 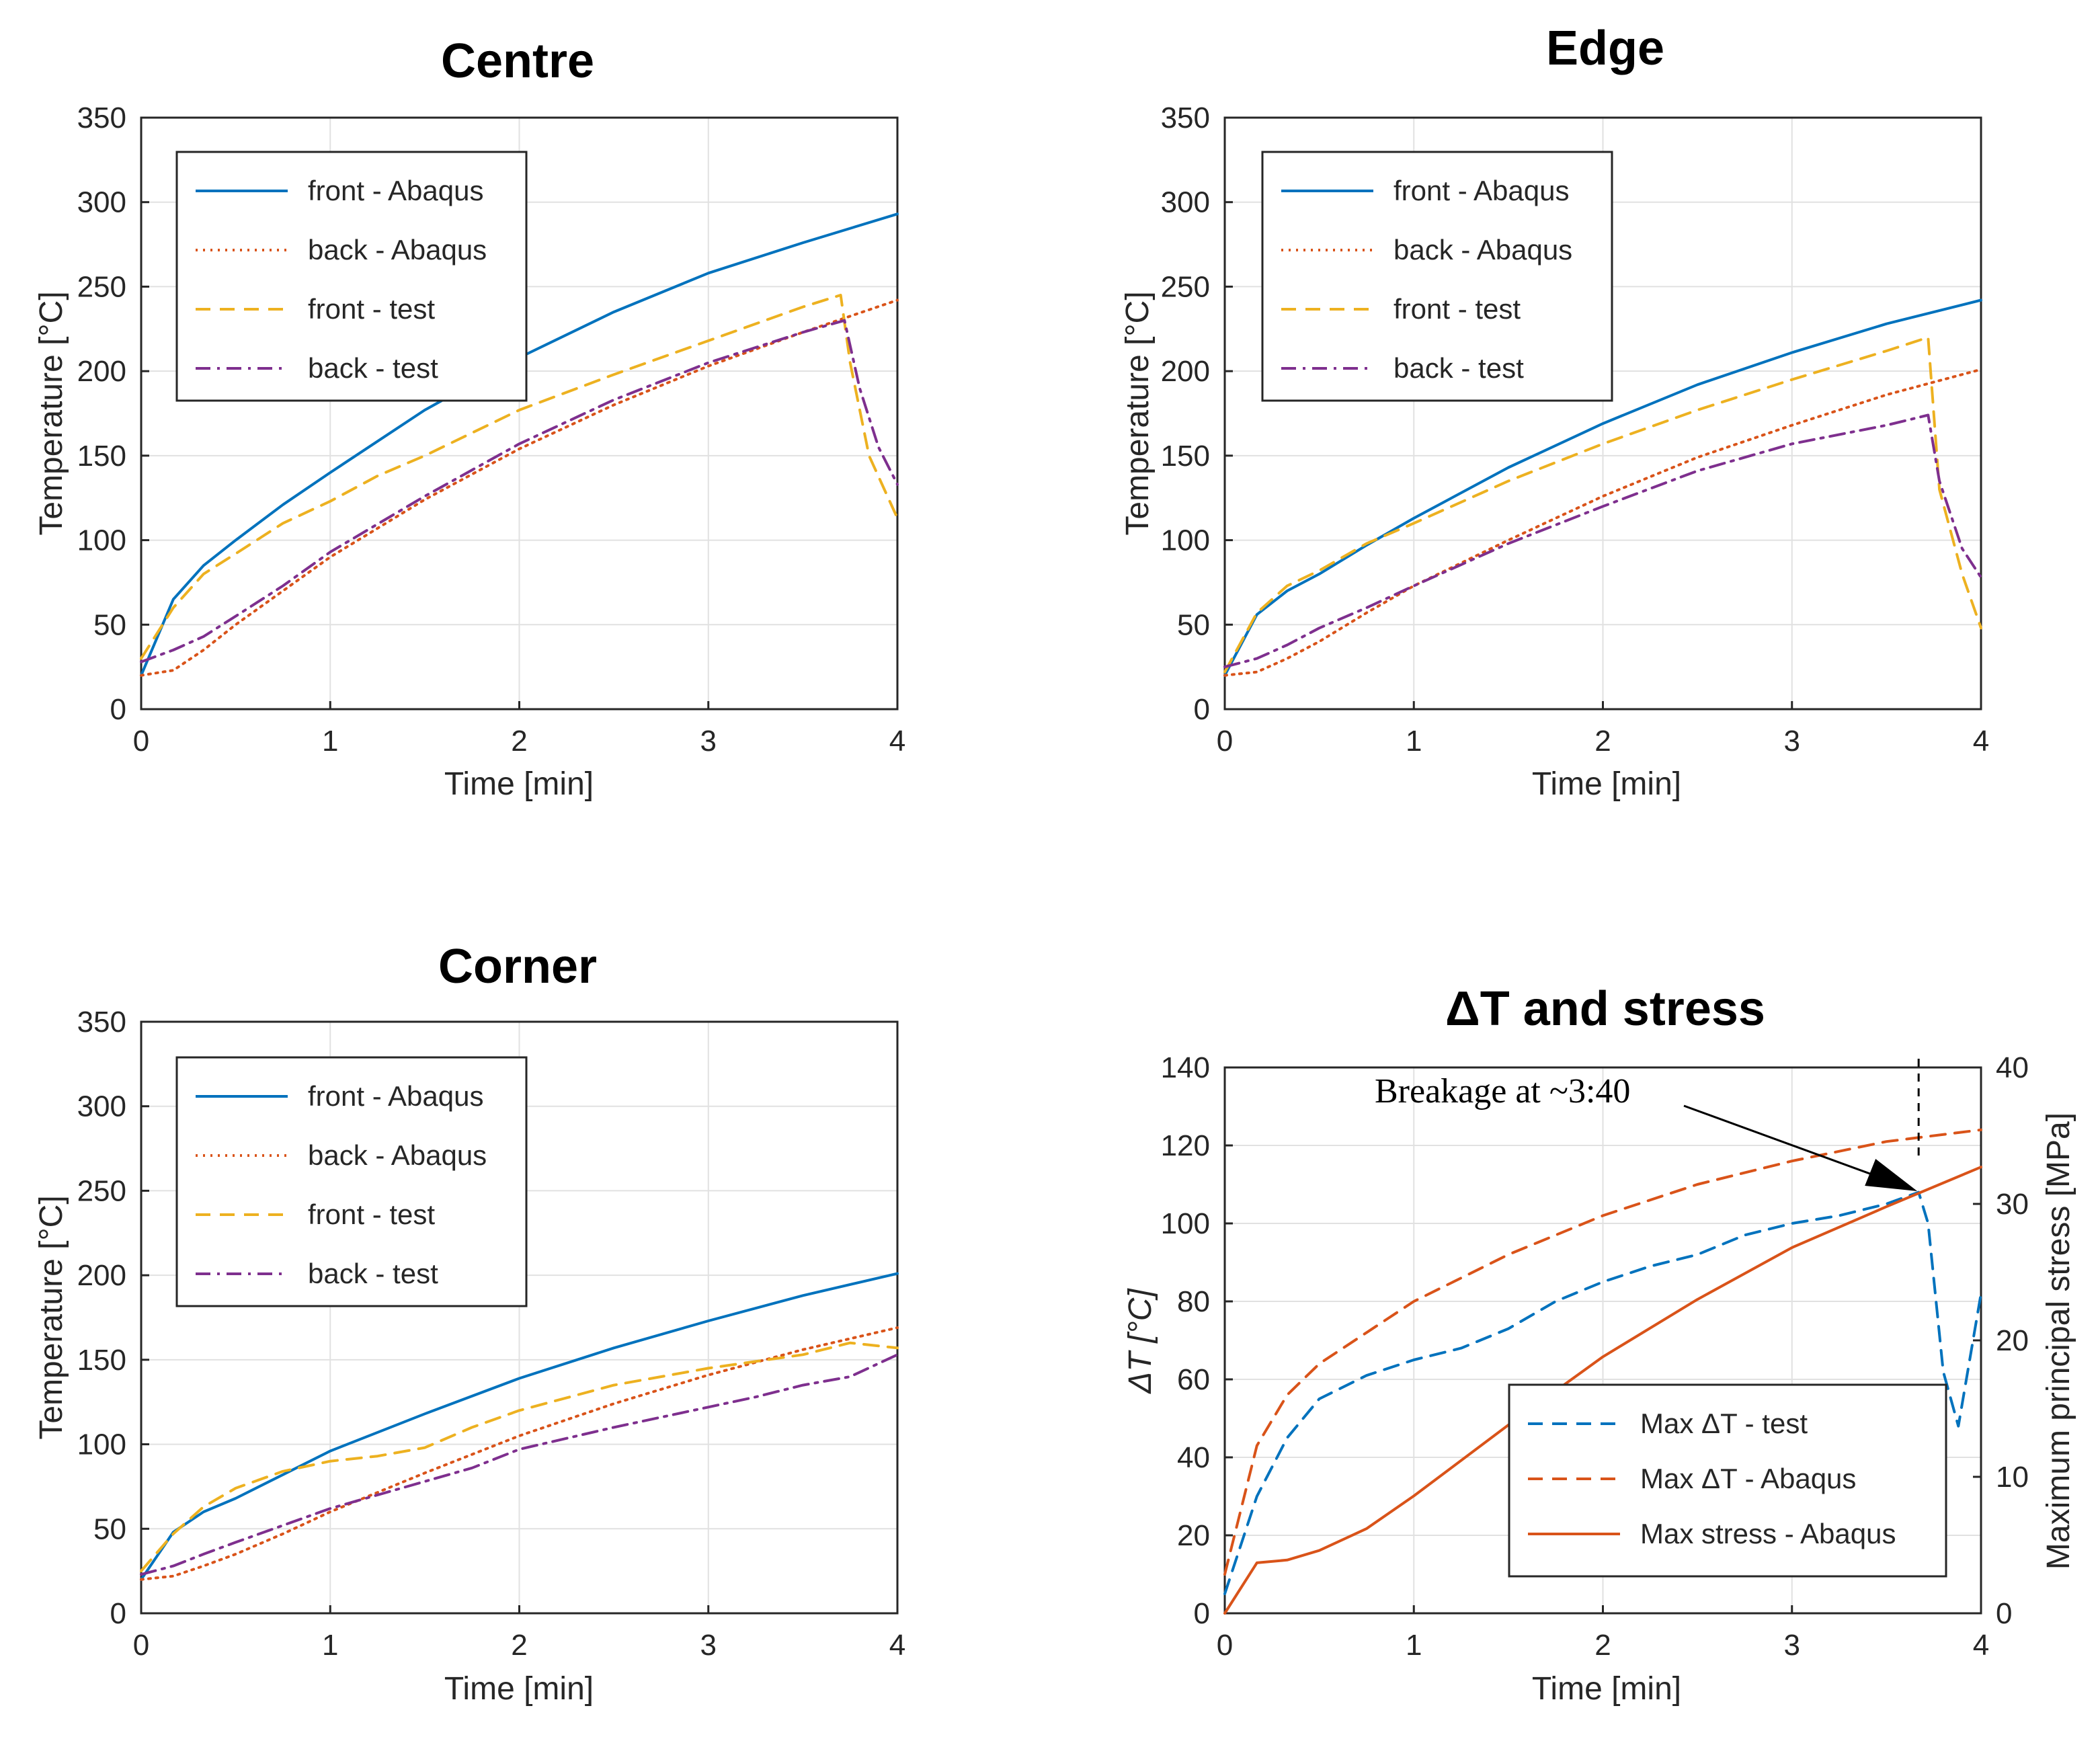 I want to click on series-line-max-stress-abaqus, so click(x=1602, y=1391).